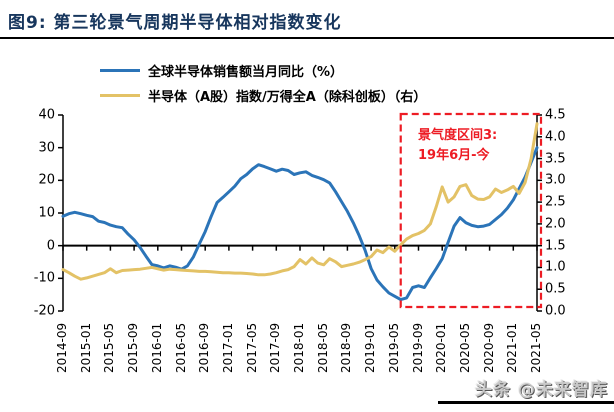 The image size is (614, 412). What do you see at coordinates (275, 347) in the screenshot?
I see `x-axis-tick-label: 2017-09` at bounding box center [275, 347].